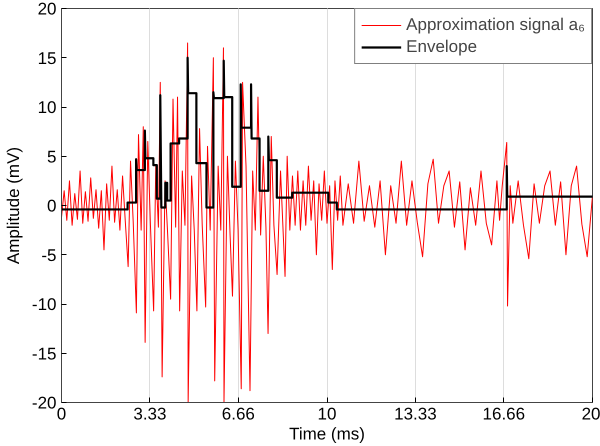 The width and height of the screenshot is (600, 446). Describe the element at coordinates (44, 354) in the screenshot. I see `y-tick-label: -15` at that location.